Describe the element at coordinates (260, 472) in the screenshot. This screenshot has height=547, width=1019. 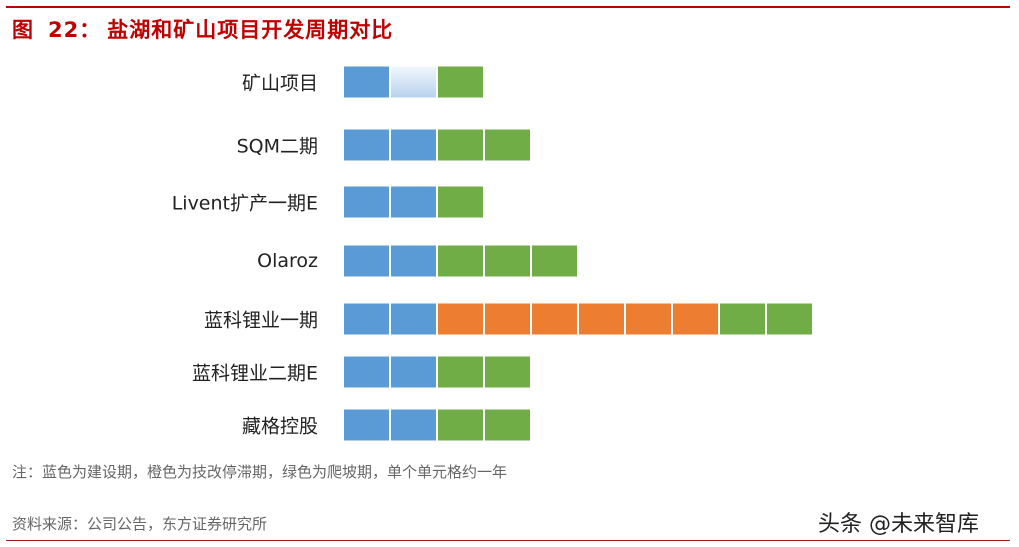
I see `chart-note: 注：蓝色为建设期，橙色为技改停滞期，绿色为爬坡期，单个单元格约一年` at that location.